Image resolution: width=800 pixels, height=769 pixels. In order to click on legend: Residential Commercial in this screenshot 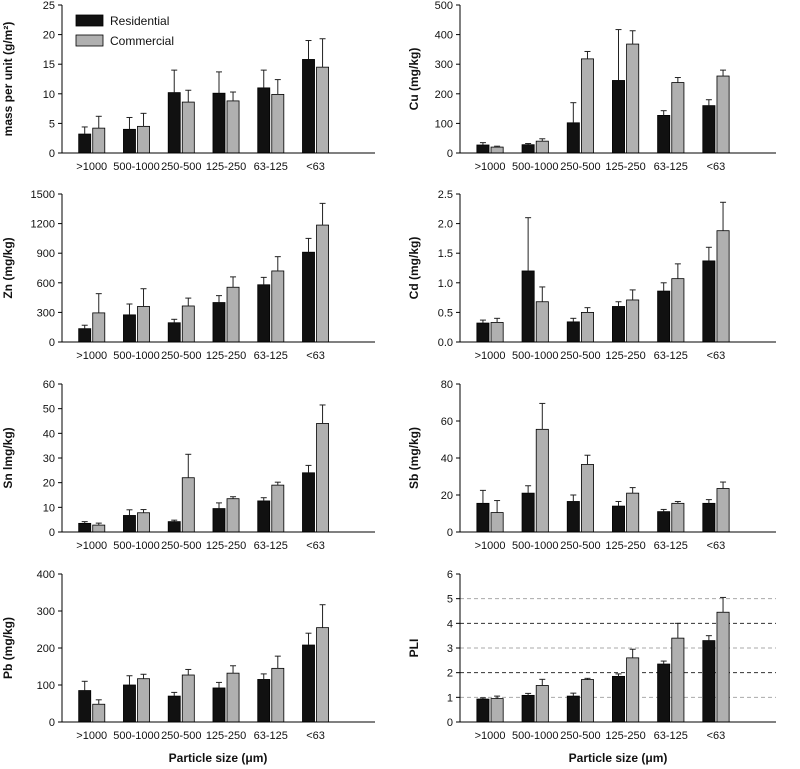, I will do `click(124, 31)`.